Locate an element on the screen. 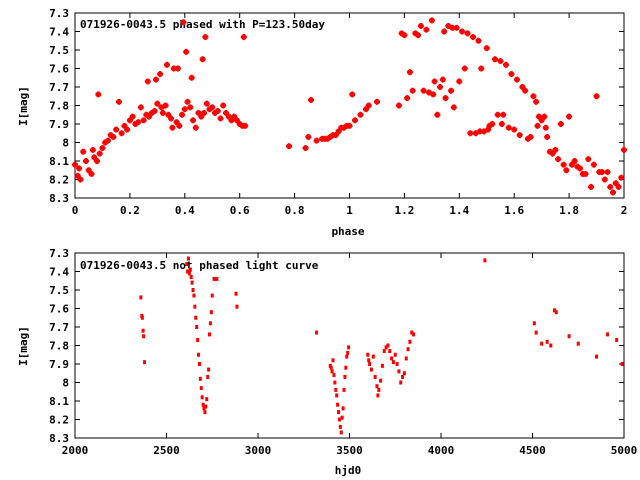 This screenshot has height=480, width=640. panel-title: 071926-0043.5 not phased light curve is located at coordinates (199, 265).